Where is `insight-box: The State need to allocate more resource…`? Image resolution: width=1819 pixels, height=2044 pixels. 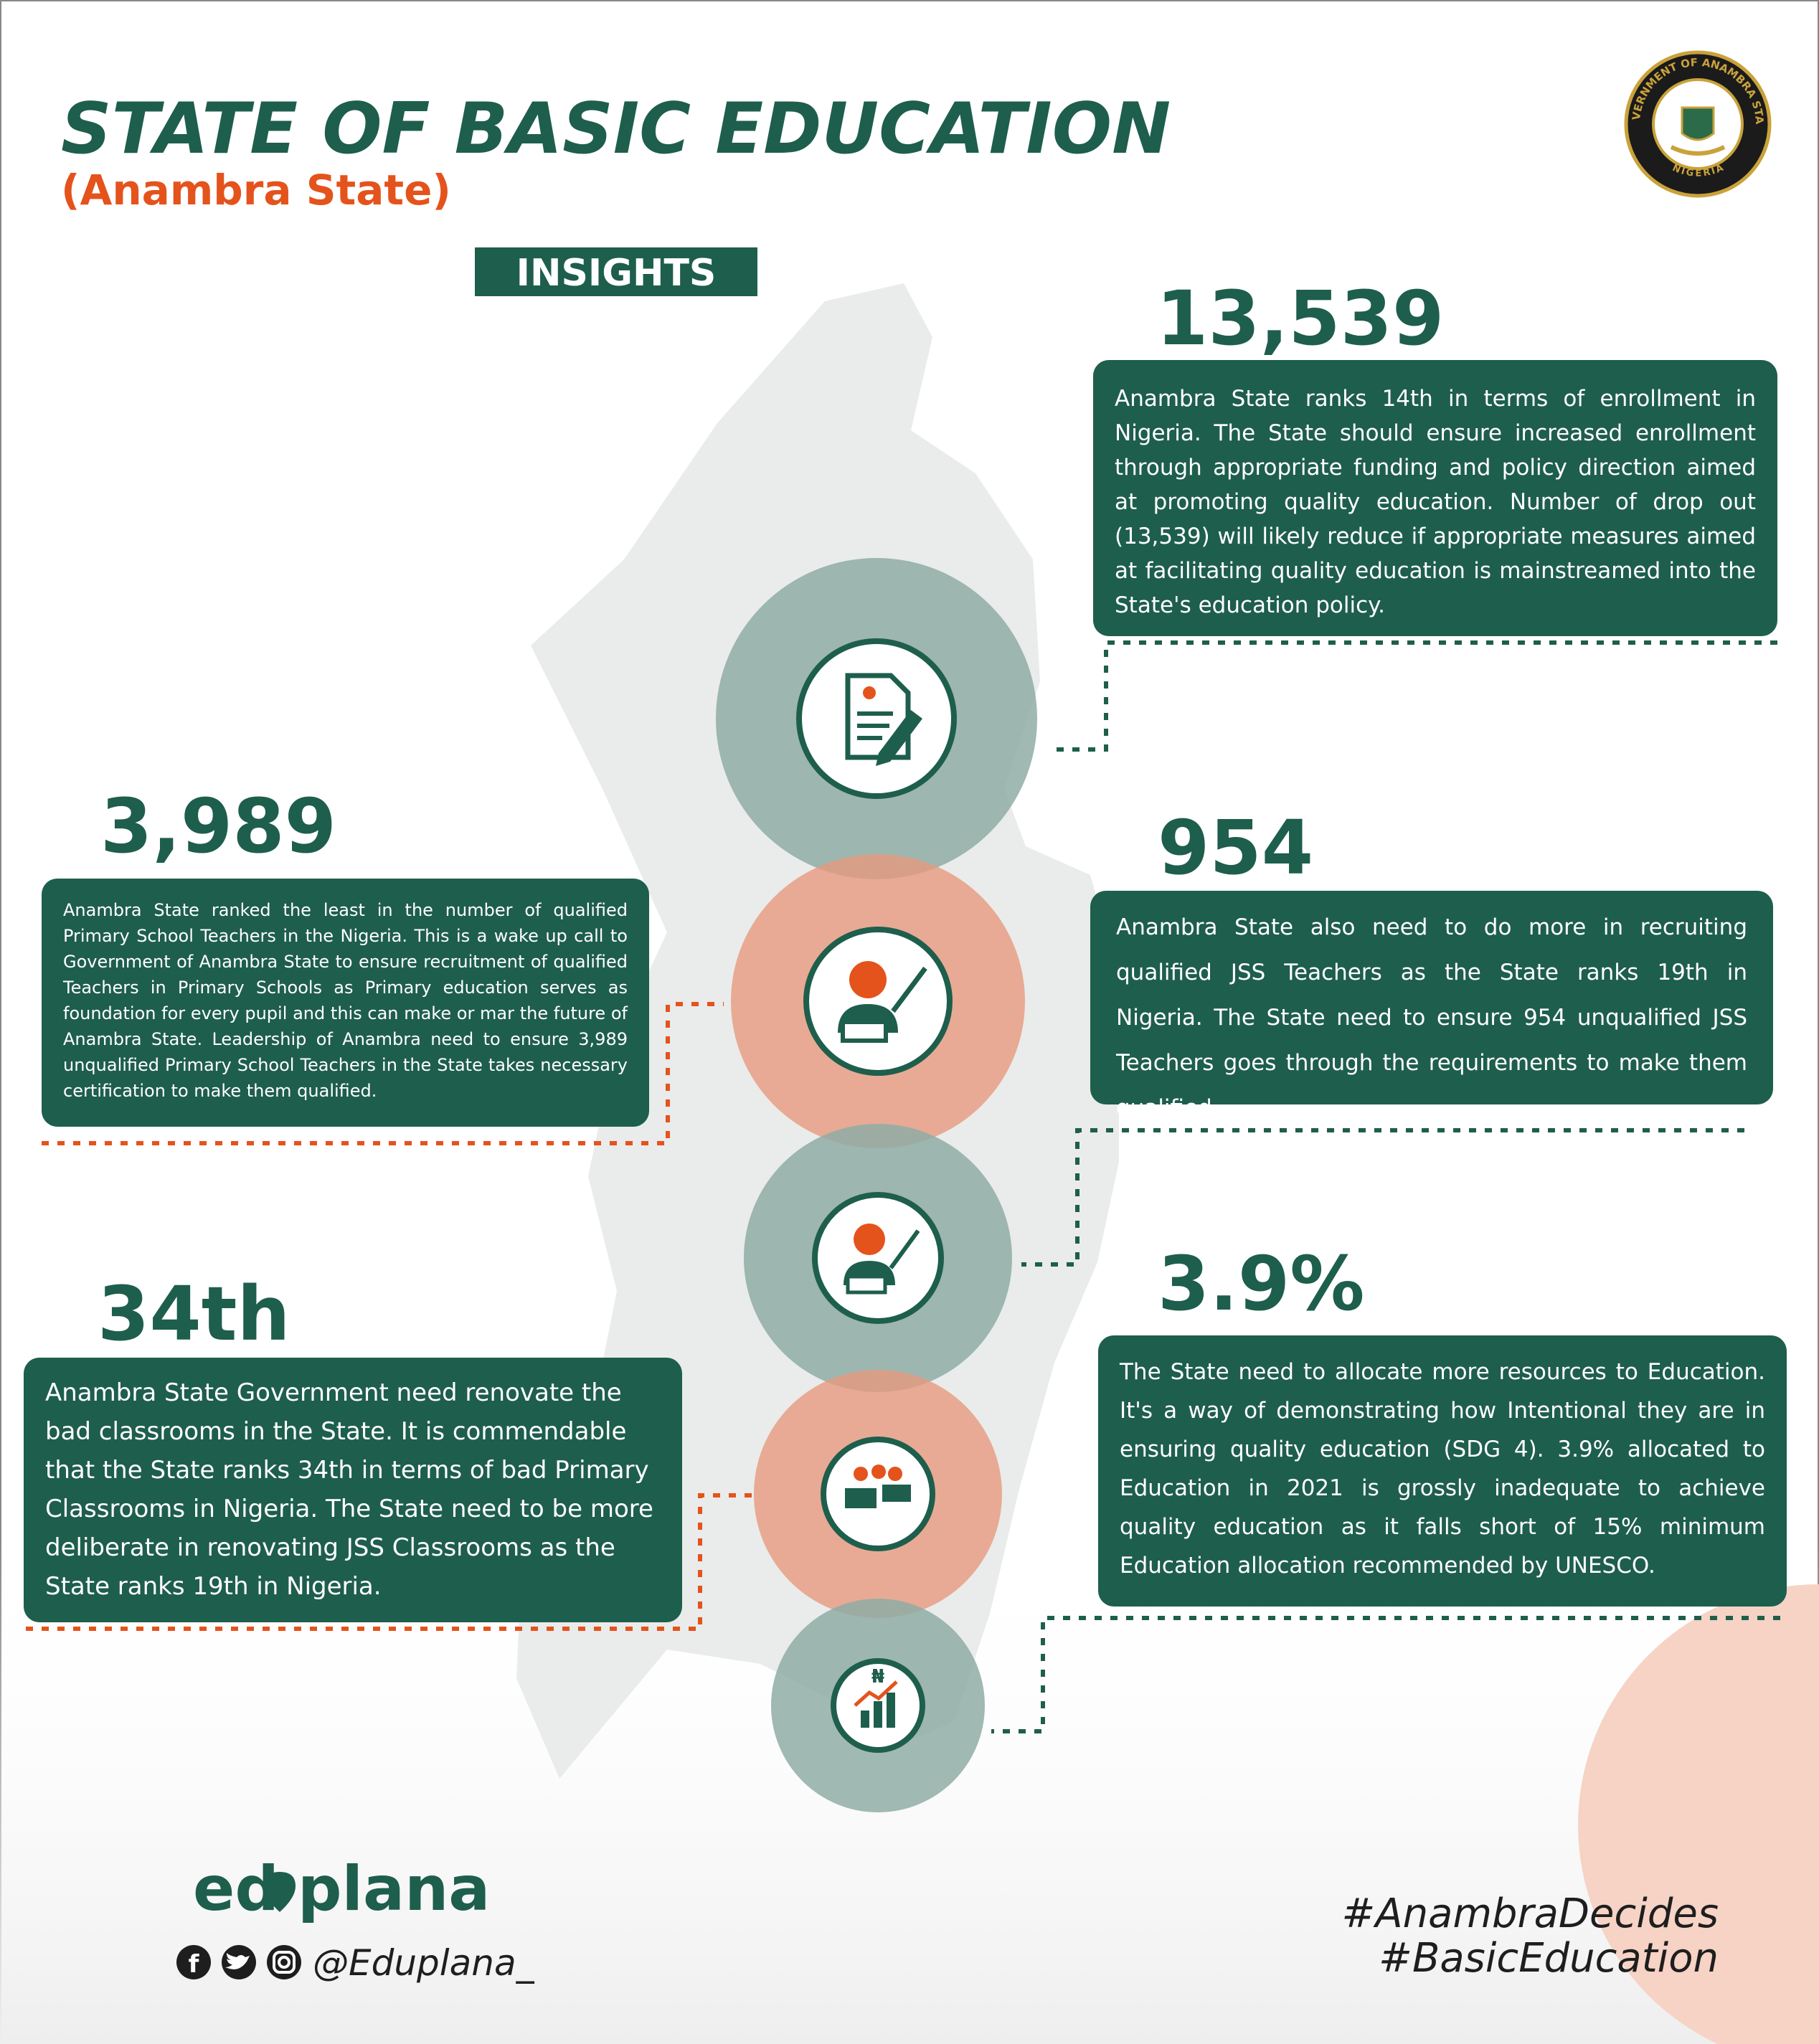
insight-box: The State need to allocate more resource… is located at coordinates (1442, 1471).